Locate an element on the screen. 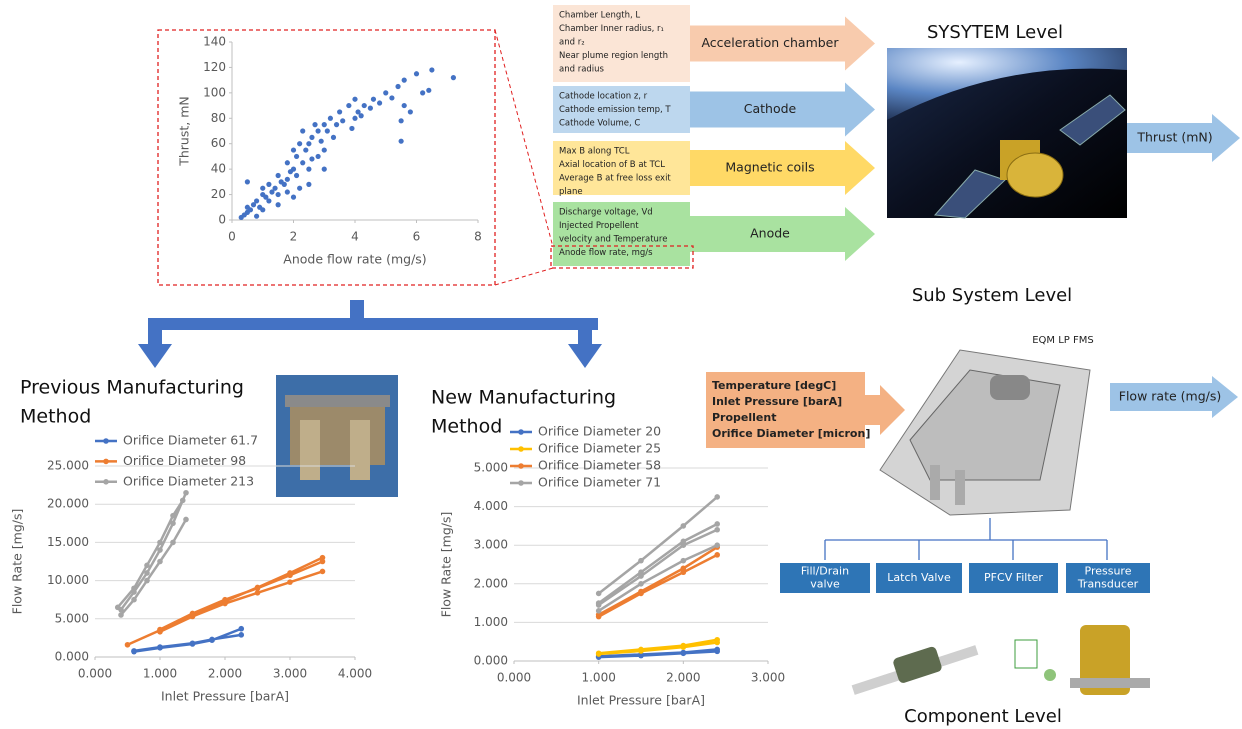  input-box is located at coordinates (621, 234).